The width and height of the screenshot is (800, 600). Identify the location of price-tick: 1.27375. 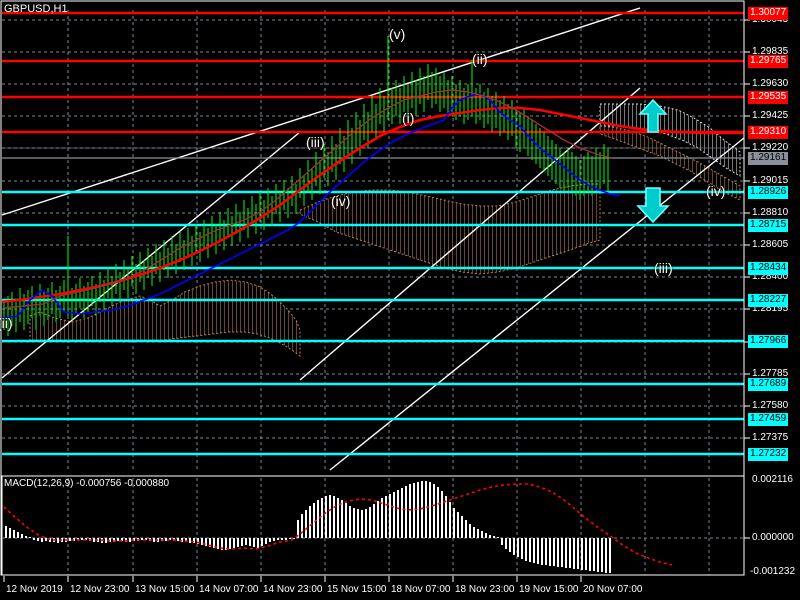
(770, 437).